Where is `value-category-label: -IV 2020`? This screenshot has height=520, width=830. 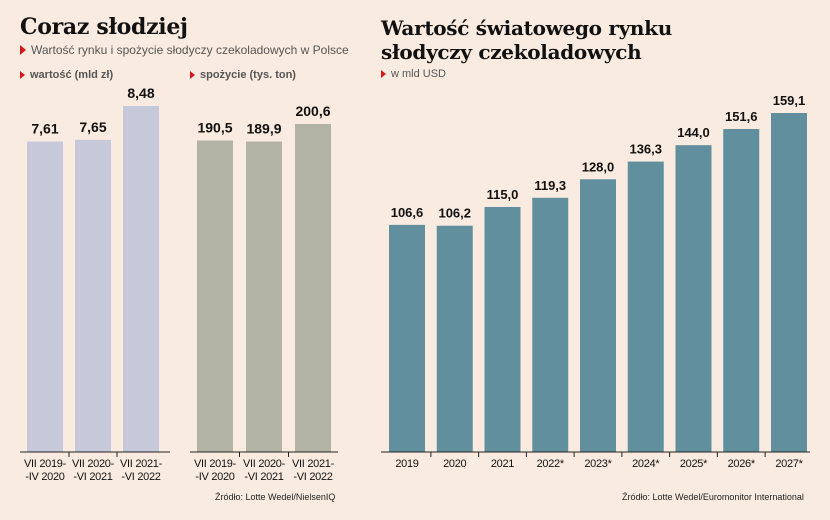 value-category-label: -IV 2020 is located at coordinates (44, 477).